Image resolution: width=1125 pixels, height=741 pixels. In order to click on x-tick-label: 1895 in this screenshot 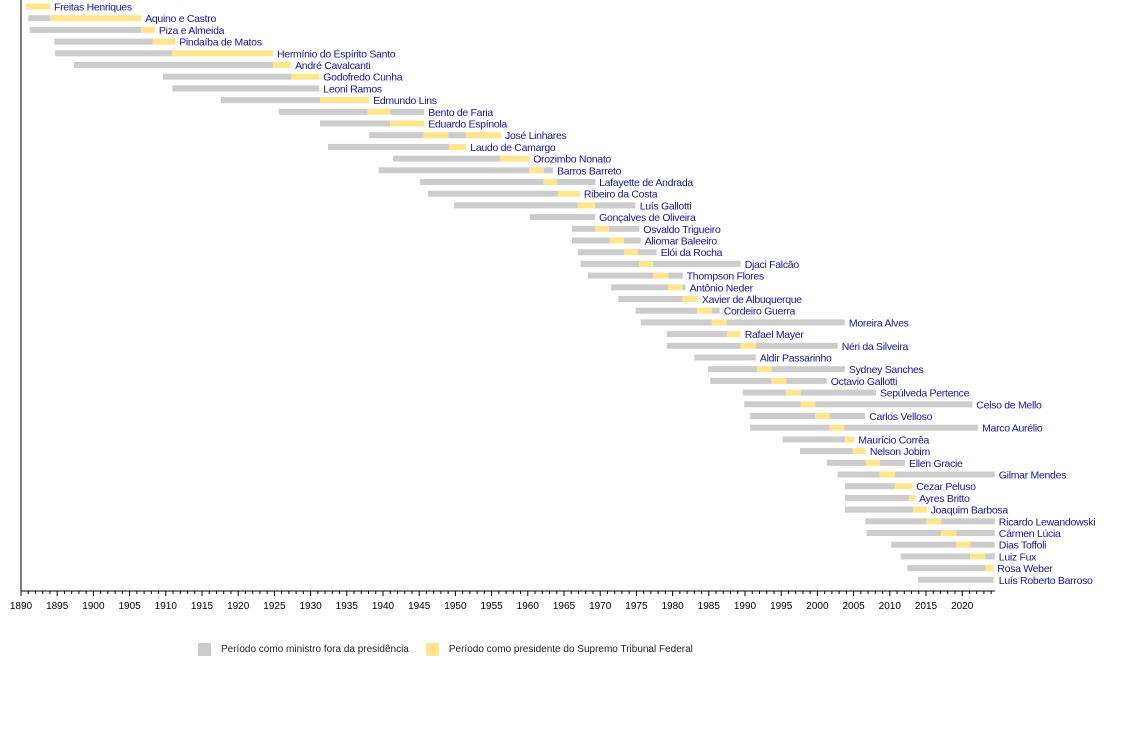, I will do `click(57, 606)`.